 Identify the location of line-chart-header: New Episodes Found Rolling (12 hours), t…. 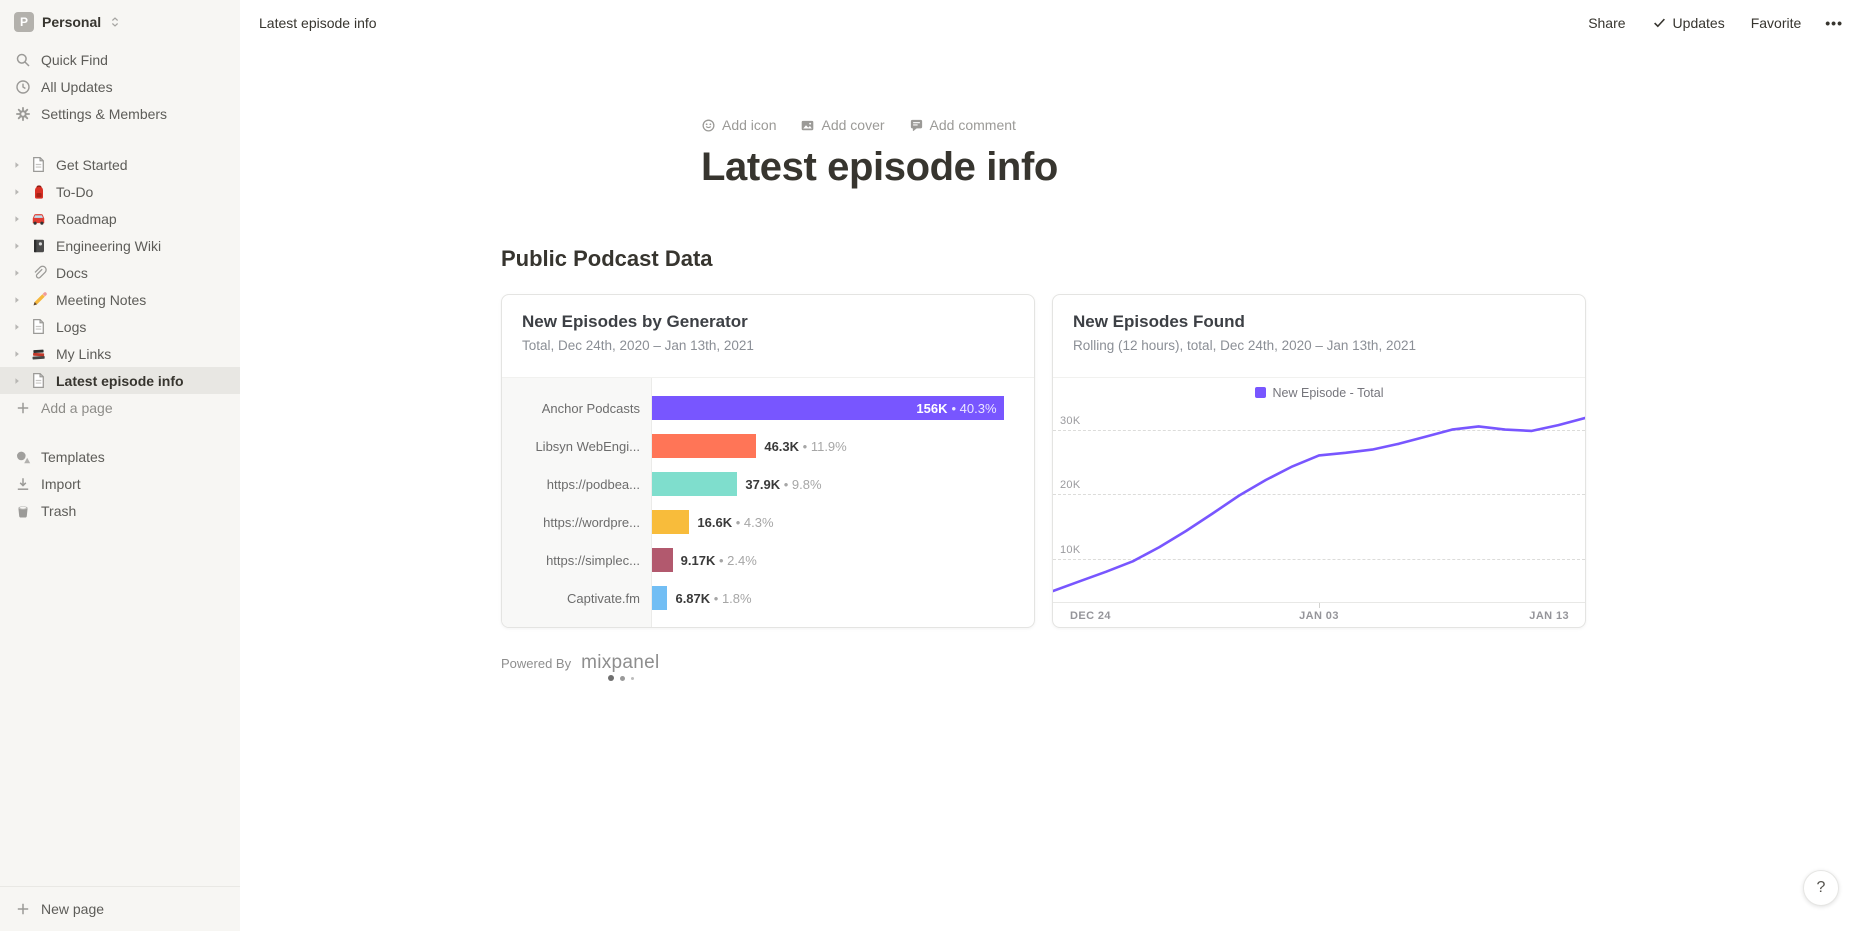
(1319, 336).